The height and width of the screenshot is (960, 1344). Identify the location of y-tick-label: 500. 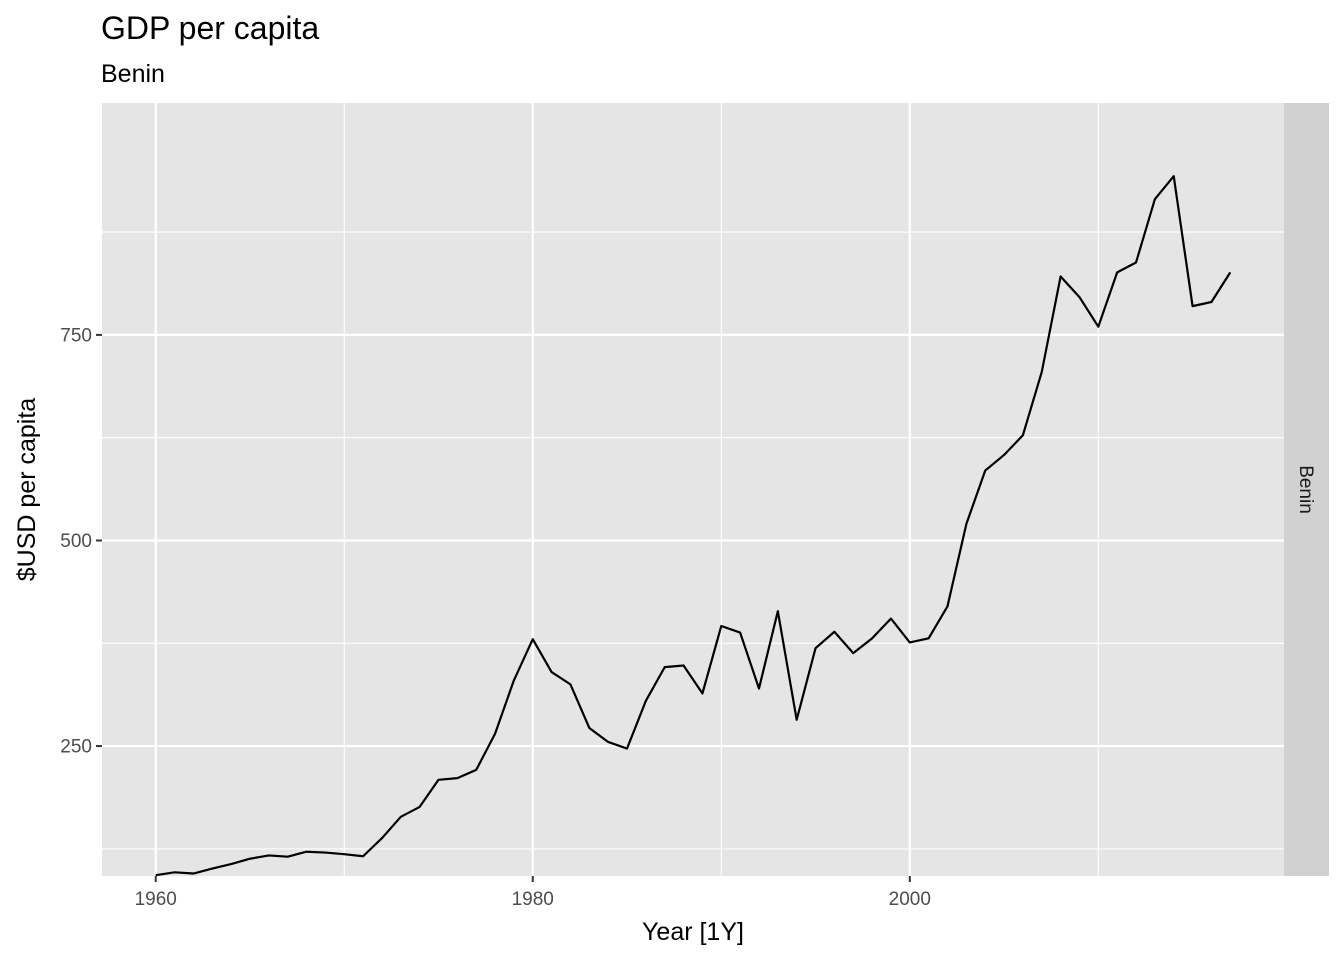
(76, 541).